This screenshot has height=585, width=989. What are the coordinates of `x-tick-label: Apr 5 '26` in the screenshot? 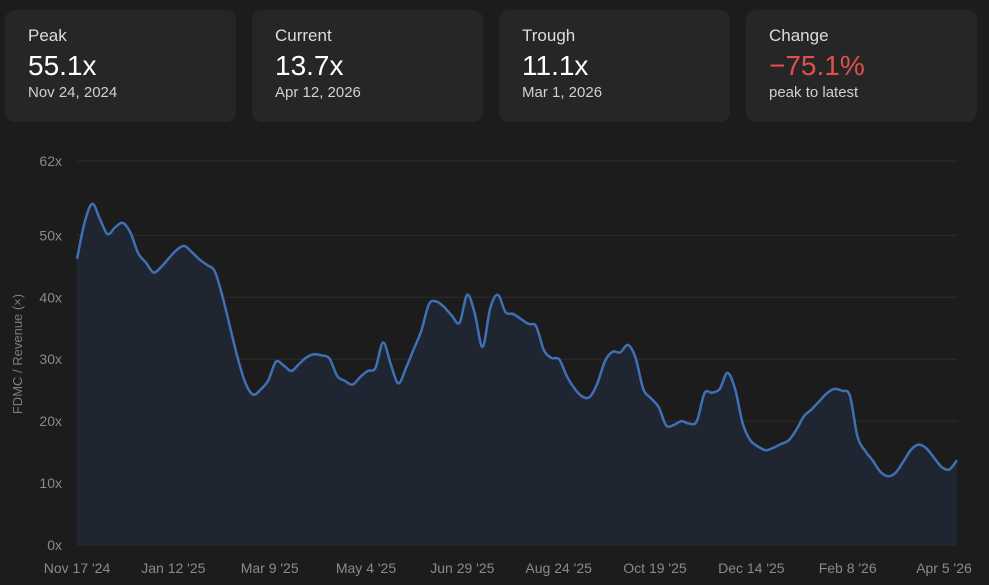 It's located at (944, 568).